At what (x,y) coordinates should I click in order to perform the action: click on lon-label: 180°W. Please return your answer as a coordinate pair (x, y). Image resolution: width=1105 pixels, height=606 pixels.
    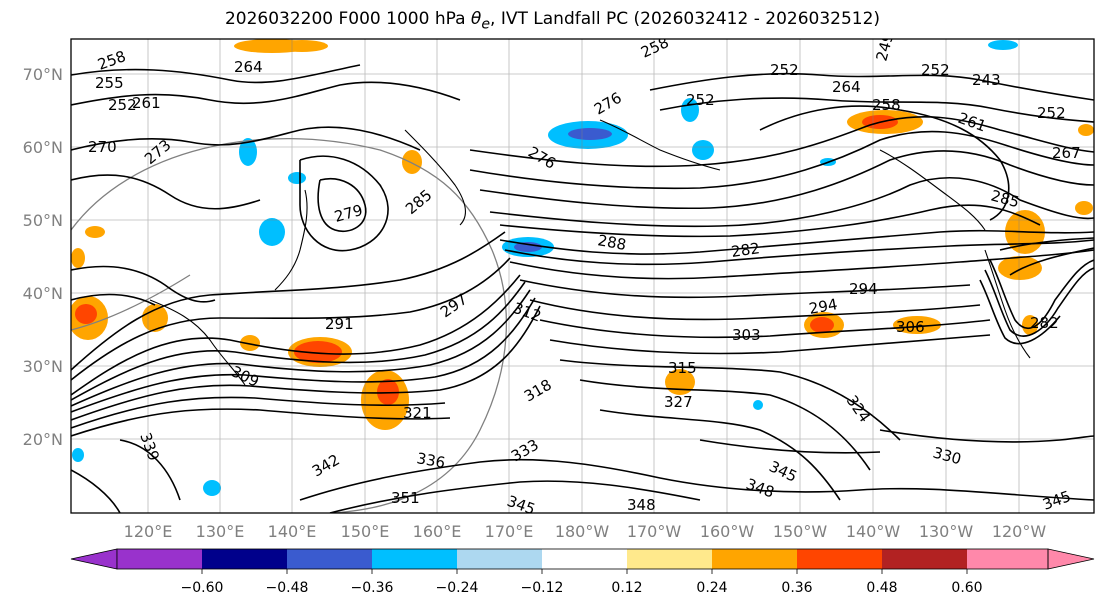
    Looking at the image, I should click on (582, 531).